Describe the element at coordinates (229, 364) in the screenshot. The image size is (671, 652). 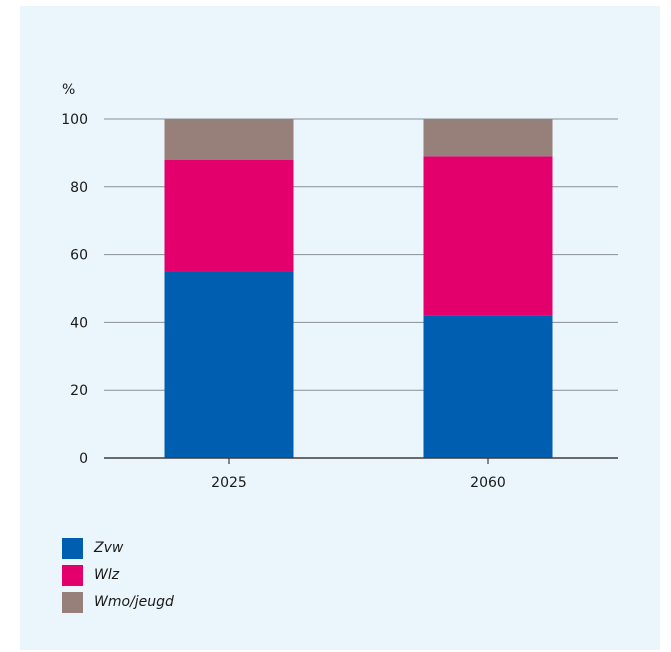
I see `bar-2025-zvw` at that location.